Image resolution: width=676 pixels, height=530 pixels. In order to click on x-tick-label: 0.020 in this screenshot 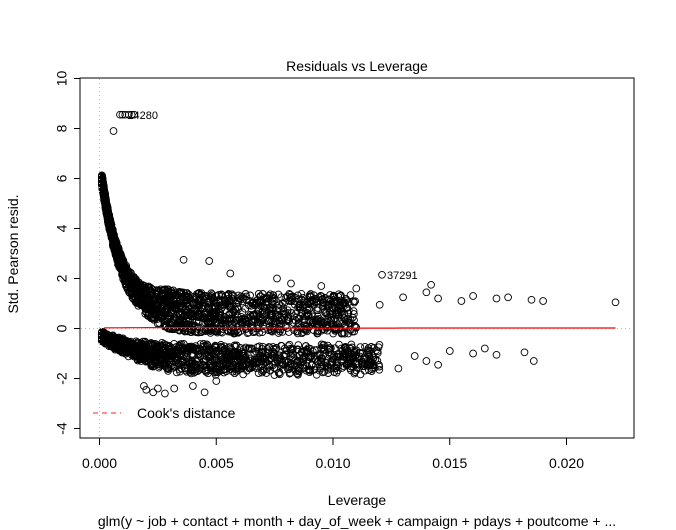, I will do `click(566, 463)`.